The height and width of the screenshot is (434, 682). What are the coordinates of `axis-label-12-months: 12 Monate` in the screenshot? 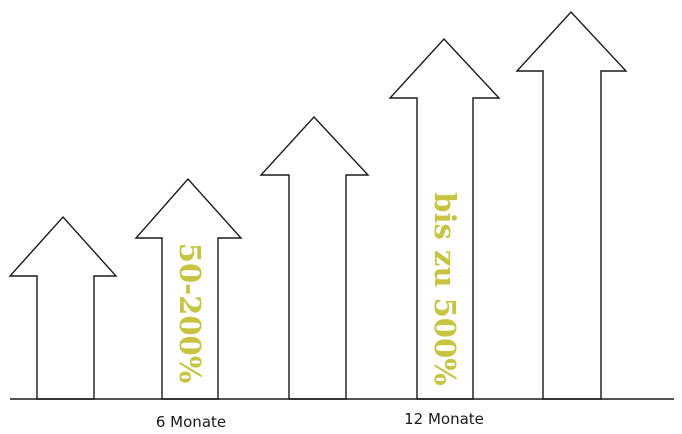 It's located at (444, 419).